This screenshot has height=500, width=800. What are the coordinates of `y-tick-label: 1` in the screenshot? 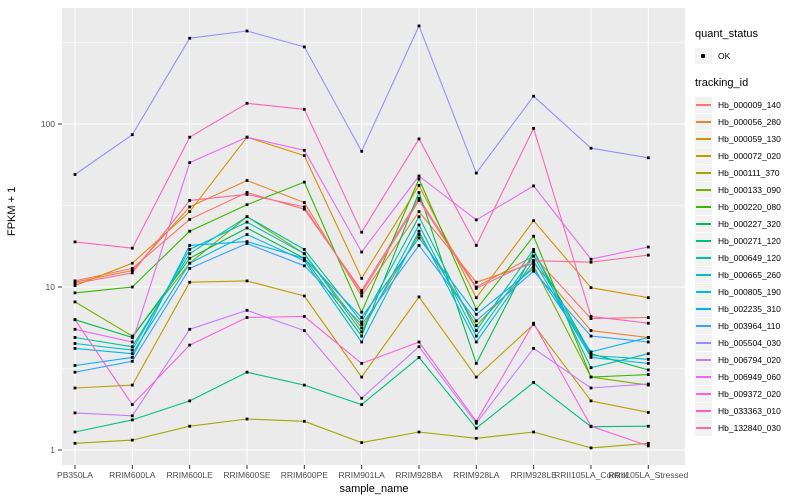 It's located at (52, 450).